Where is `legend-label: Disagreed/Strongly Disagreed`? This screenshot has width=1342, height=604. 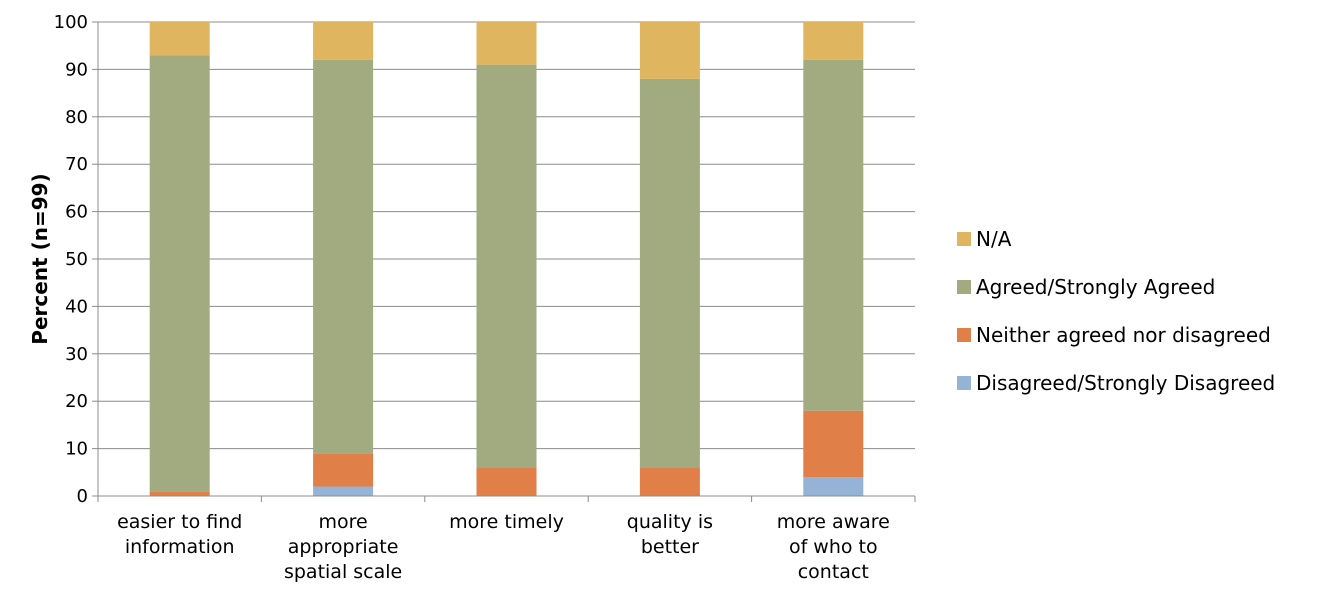 legend-label: Disagreed/Strongly Disagreed is located at coordinates (1125, 383).